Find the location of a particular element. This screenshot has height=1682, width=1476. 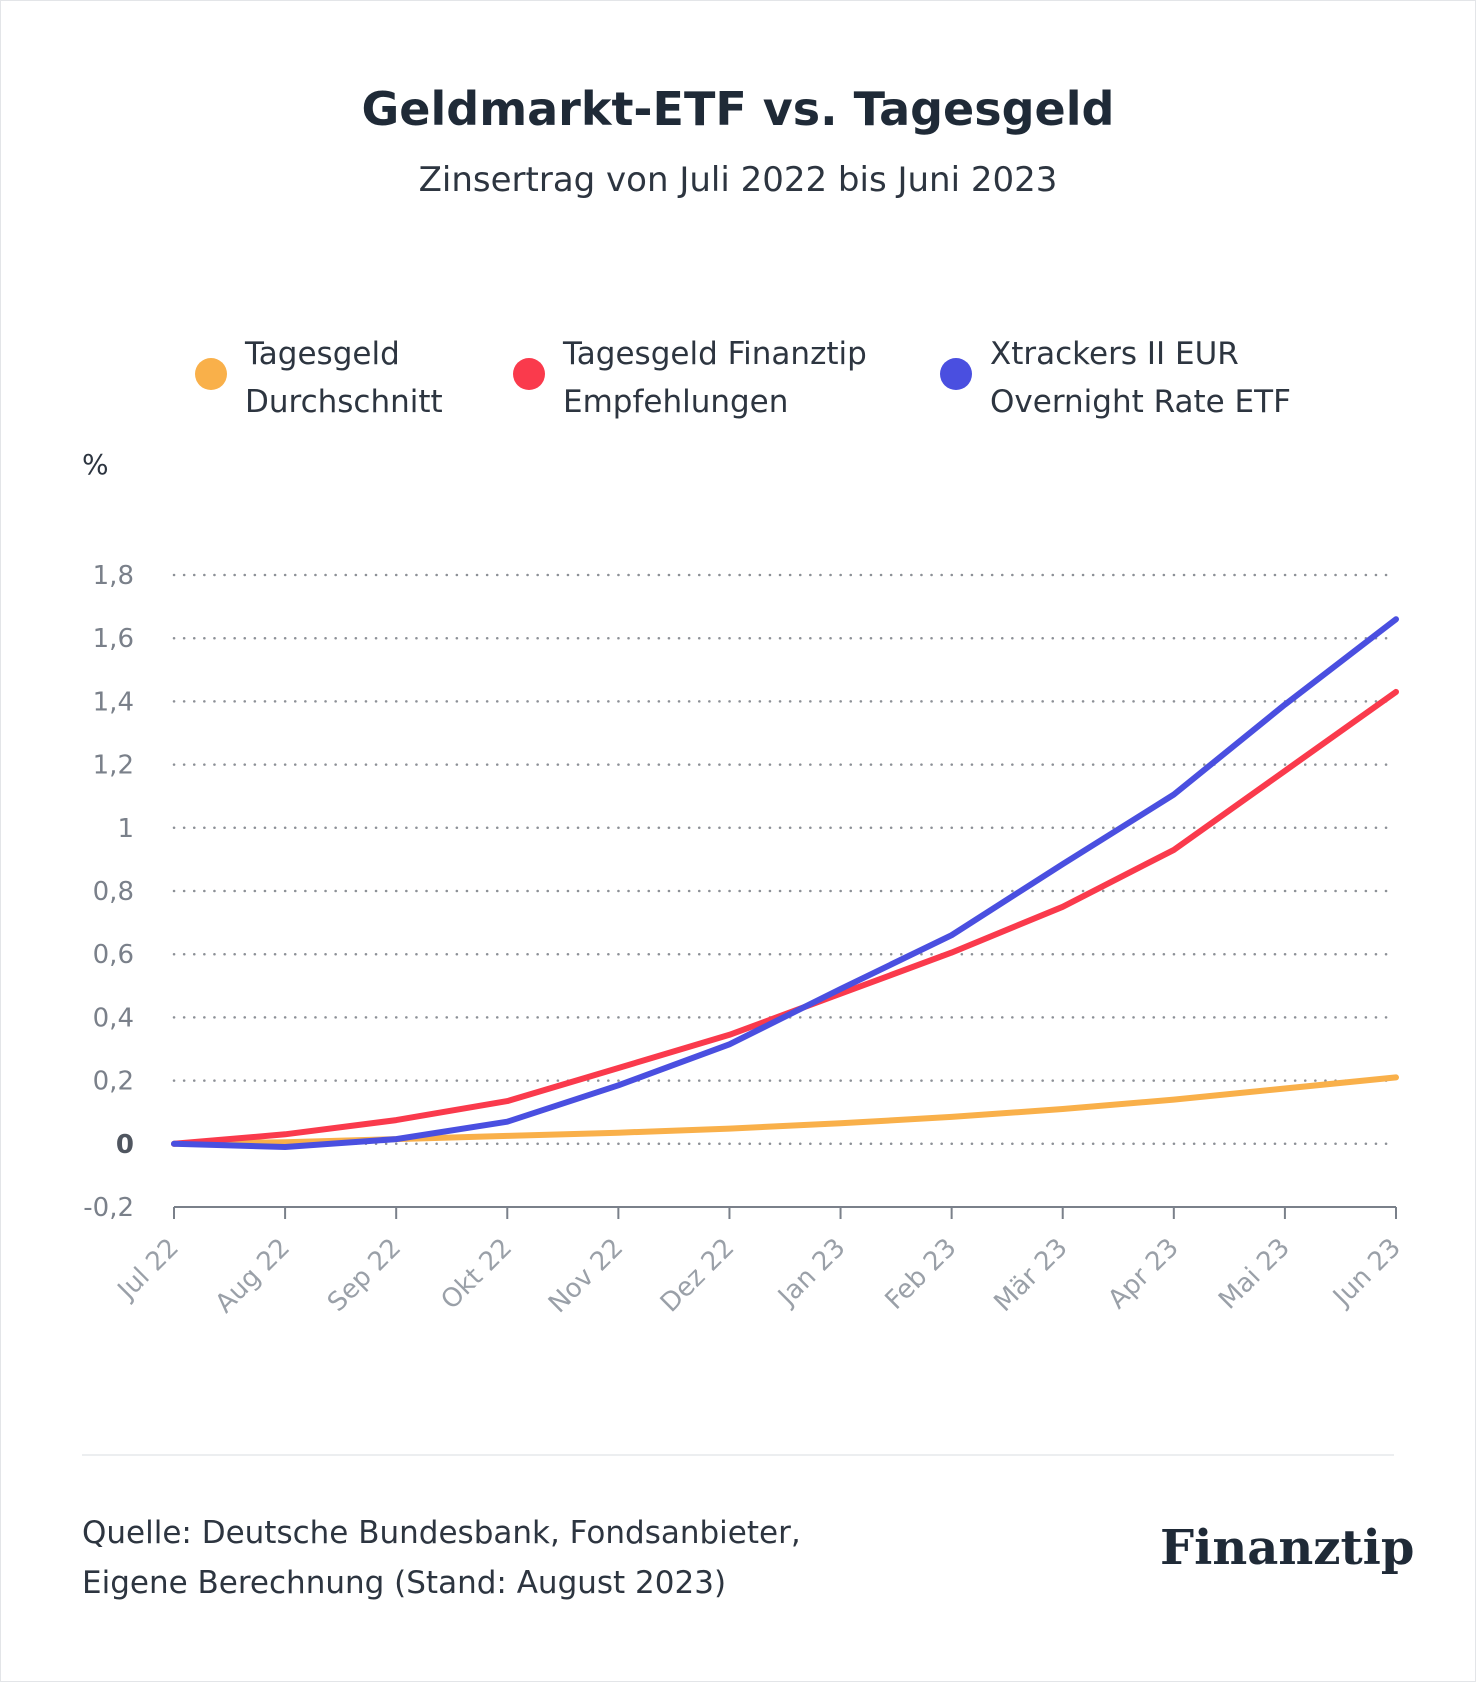

x-tick-label: Dez 22 is located at coordinates (698, 1276).